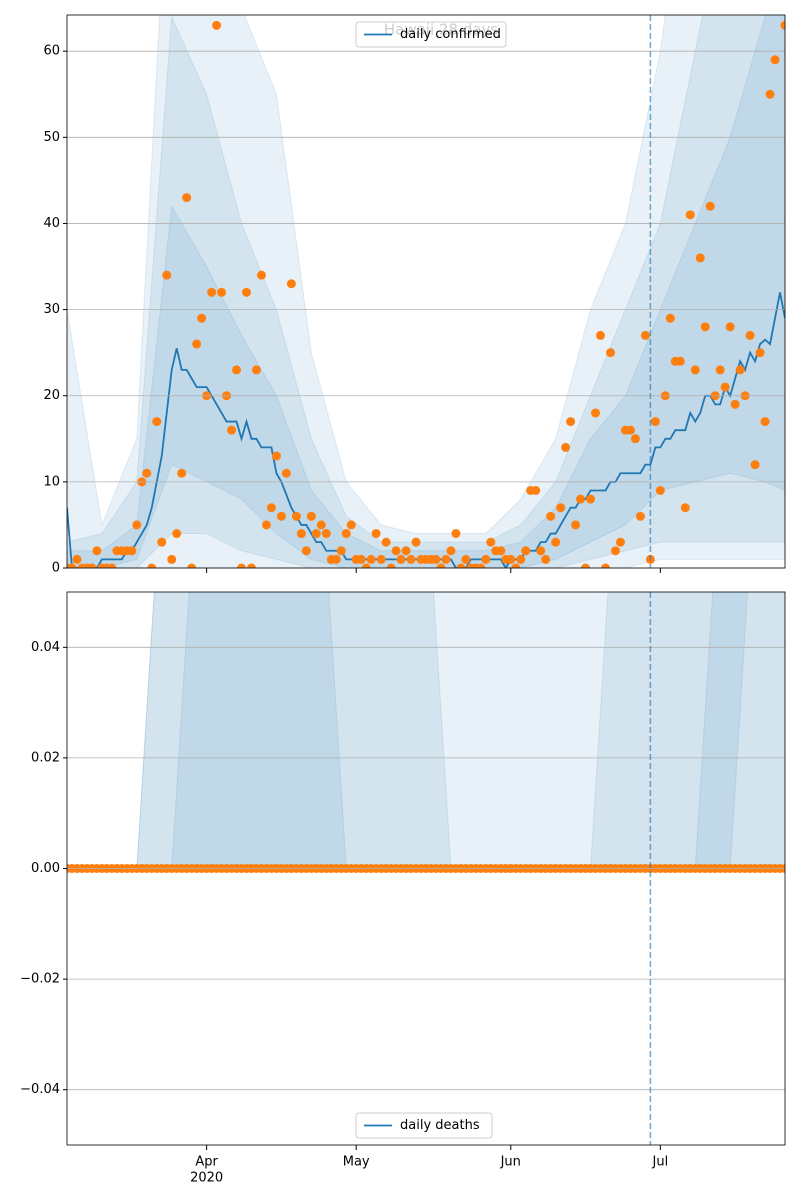 The height and width of the screenshot is (1200, 800). I want to click on legend: daily confirmed, so click(431, 34).